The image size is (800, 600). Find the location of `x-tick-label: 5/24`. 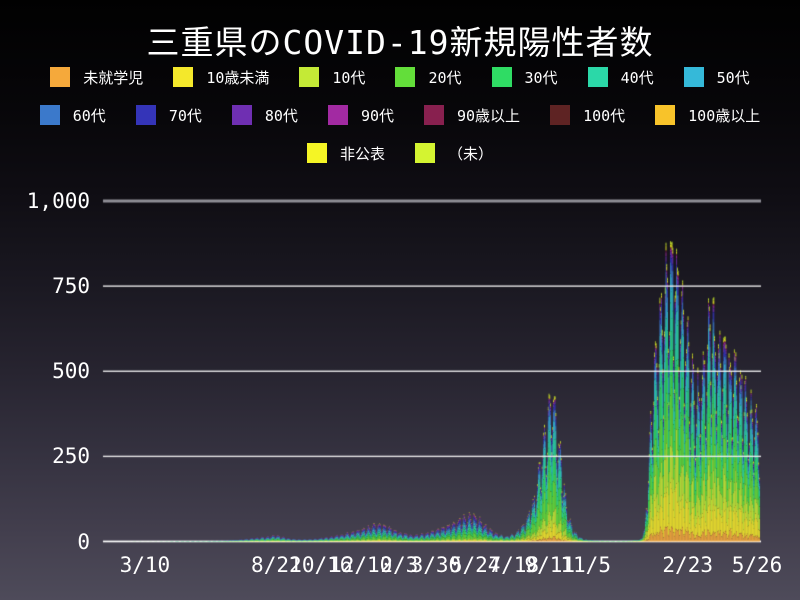

x-tick-label: 5/24 is located at coordinates (475, 565).